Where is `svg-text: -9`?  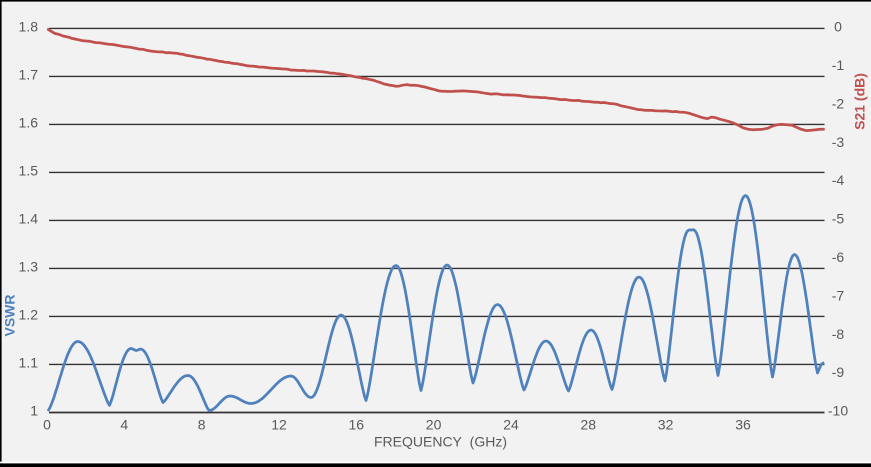 svg-text: -9 is located at coordinates (838, 372).